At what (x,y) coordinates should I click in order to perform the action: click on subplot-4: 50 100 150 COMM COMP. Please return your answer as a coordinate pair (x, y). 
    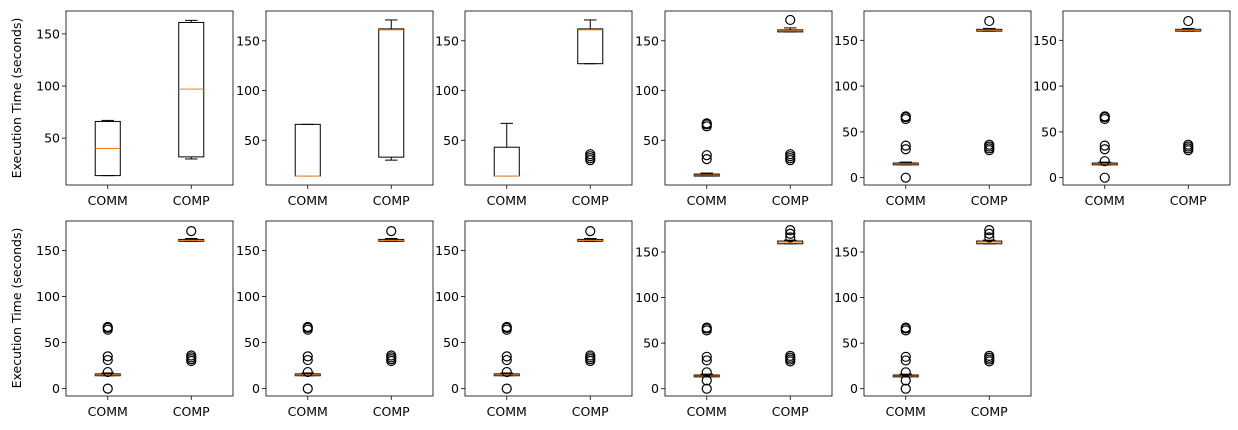
    Looking at the image, I should click on (734, 109).